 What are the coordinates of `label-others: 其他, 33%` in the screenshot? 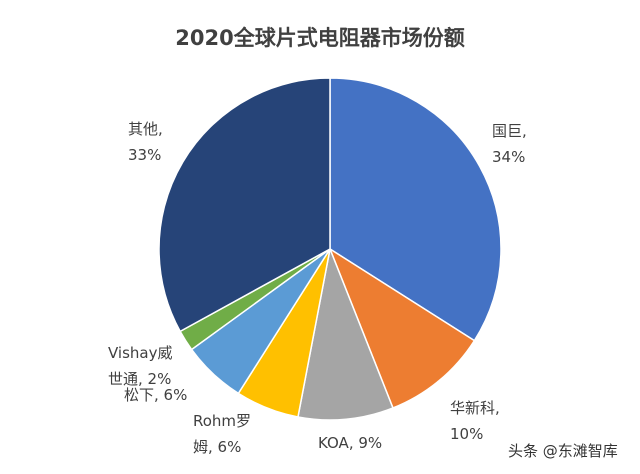 It's located at (145, 142).